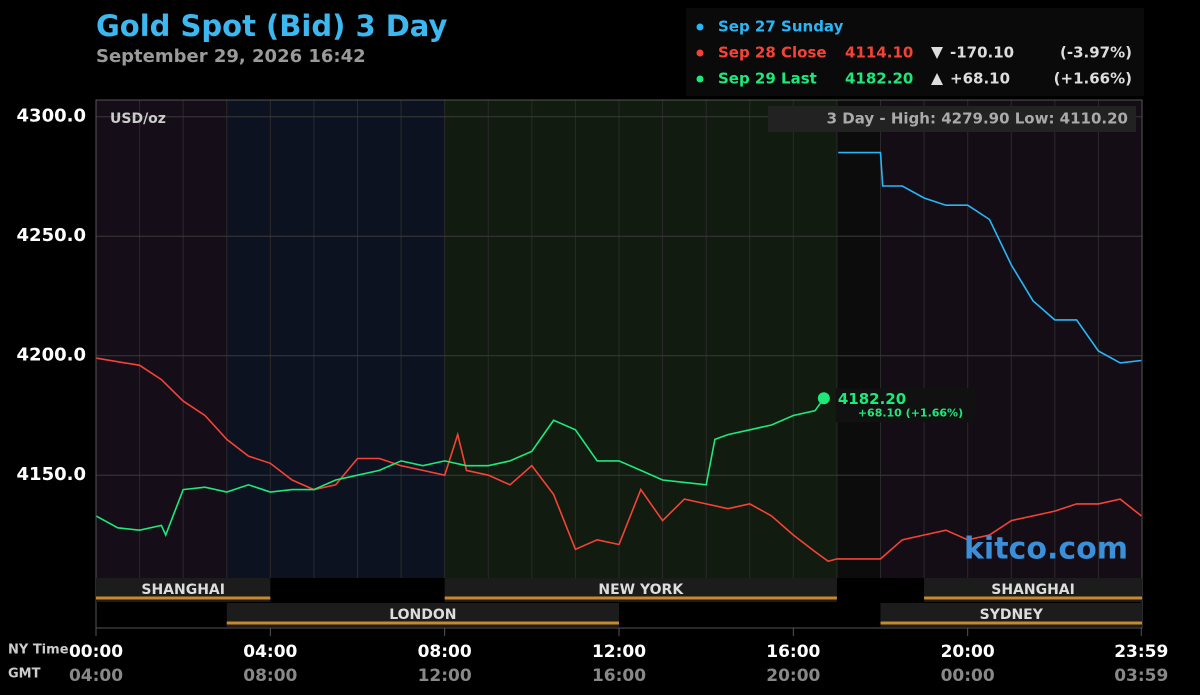 The height and width of the screenshot is (695, 1200). Describe the element at coordinates (915, 52) in the screenshot. I see `legend-box` at that location.